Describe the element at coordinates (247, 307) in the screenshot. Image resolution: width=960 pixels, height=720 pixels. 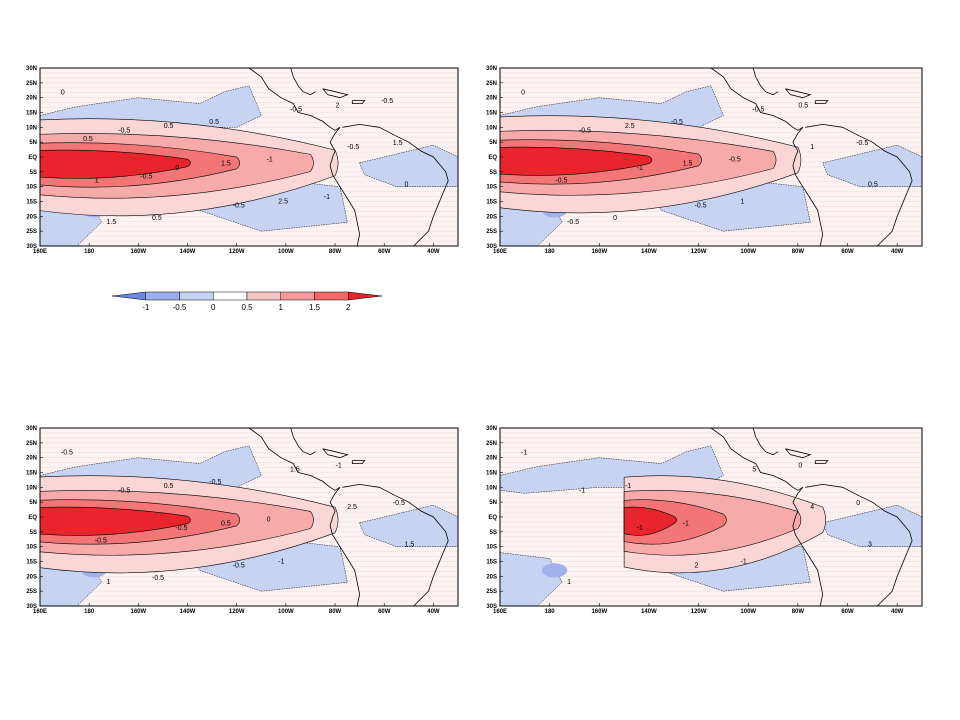
I see `colorbar-label: 0.5` at that location.